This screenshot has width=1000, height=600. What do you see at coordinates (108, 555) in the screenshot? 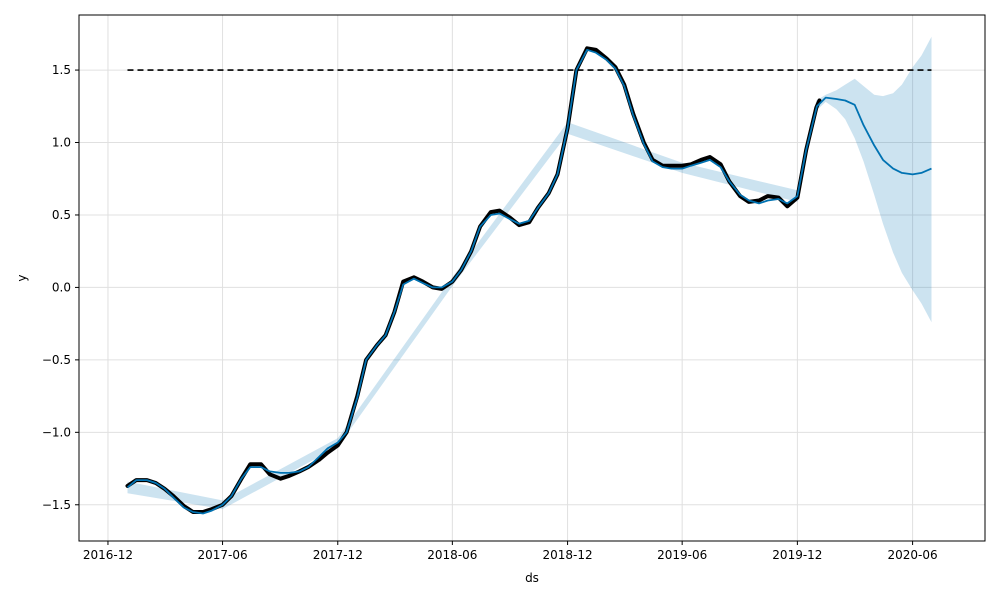
I see `x-tick-label: 2016-12` at bounding box center [108, 555].